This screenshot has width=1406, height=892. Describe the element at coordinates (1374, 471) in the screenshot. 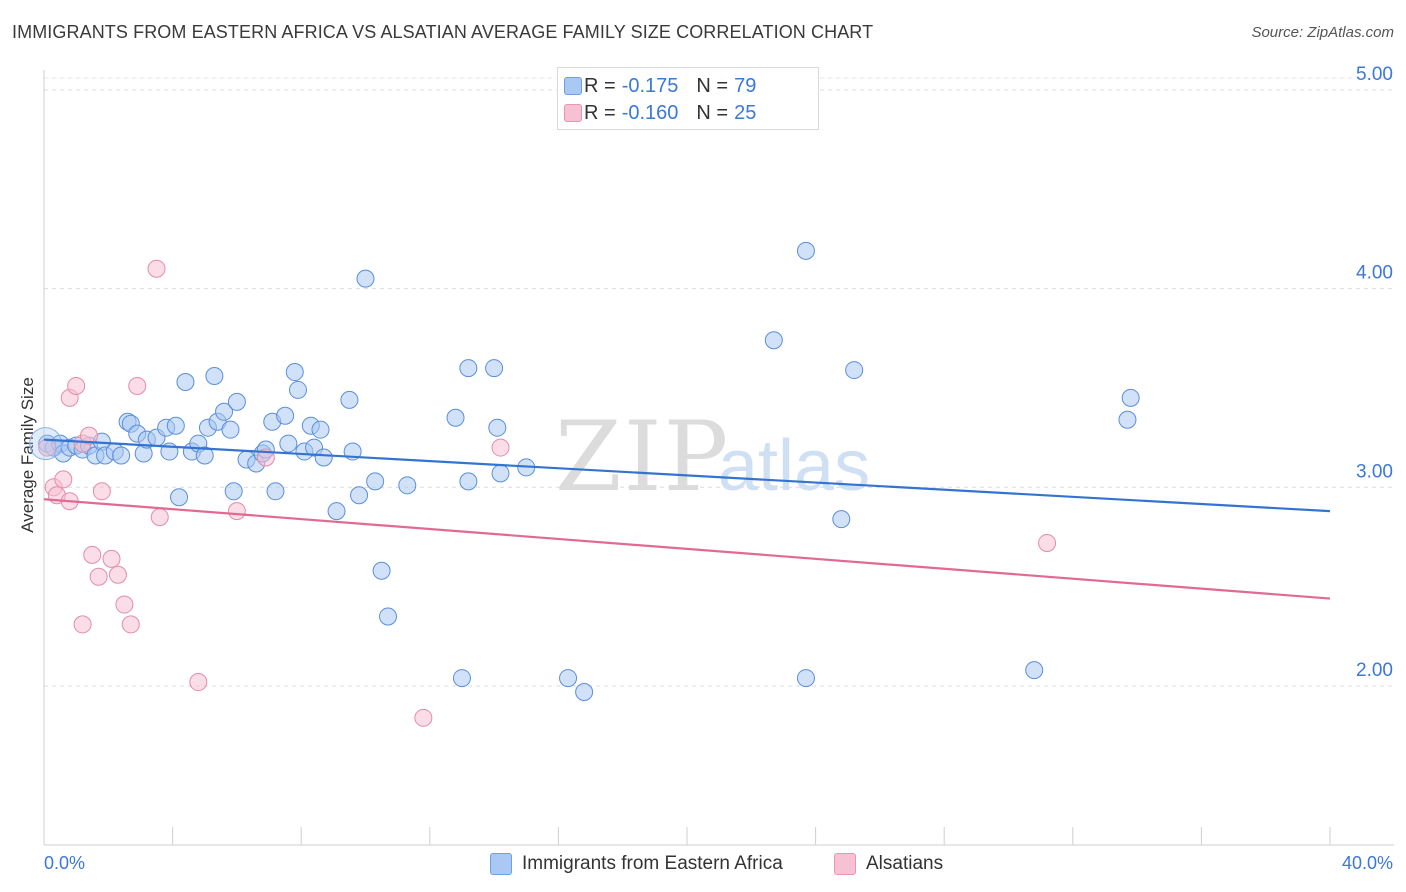

I see `y-tick-label: 3.00` at that location.